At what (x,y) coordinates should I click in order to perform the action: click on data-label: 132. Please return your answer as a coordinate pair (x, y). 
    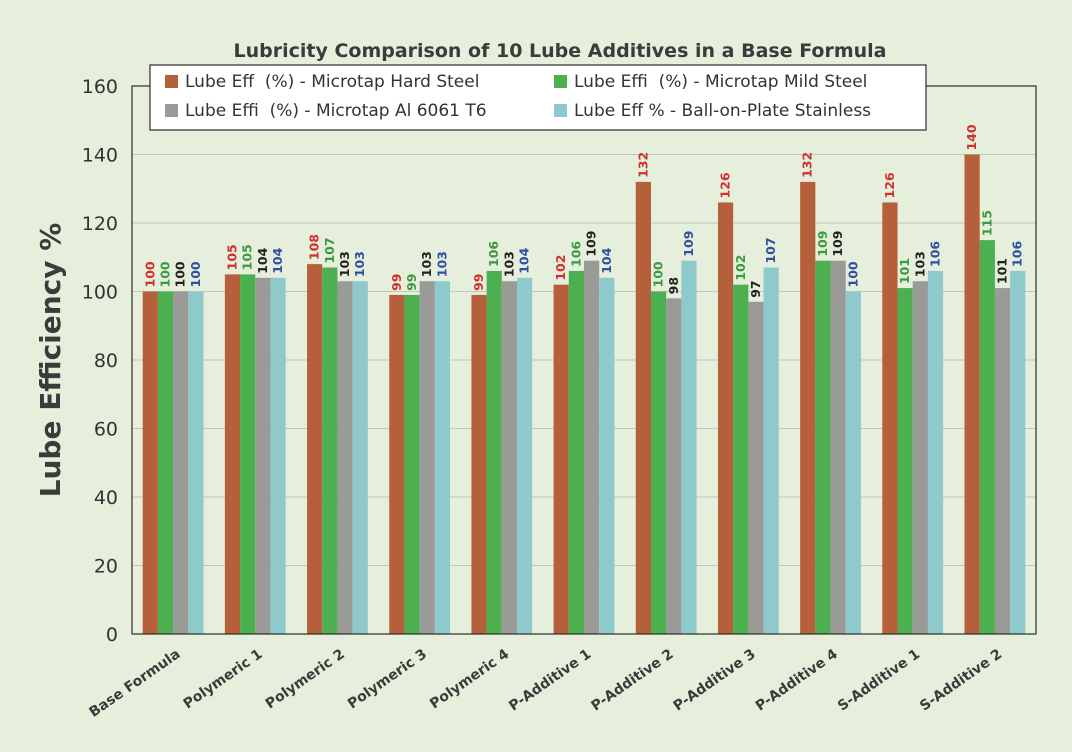
    Looking at the image, I should click on (807, 165).